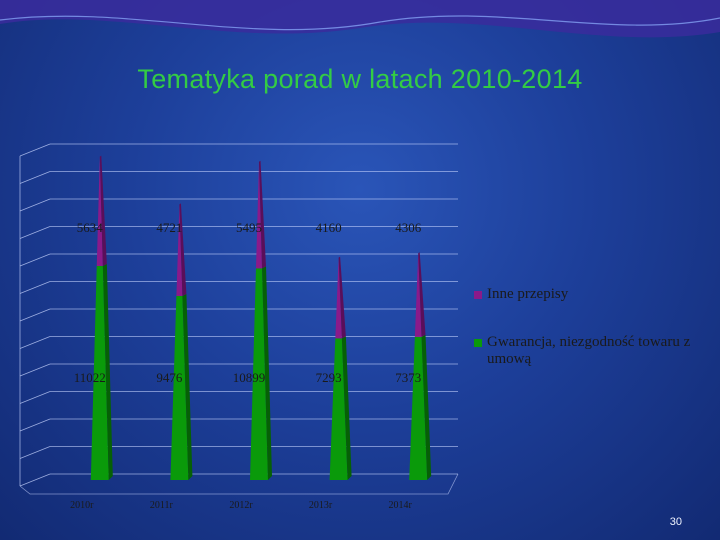  Describe the element at coordinates (408, 377) in the screenshot. I see `data-label-gwarancja: 7373` at that location.